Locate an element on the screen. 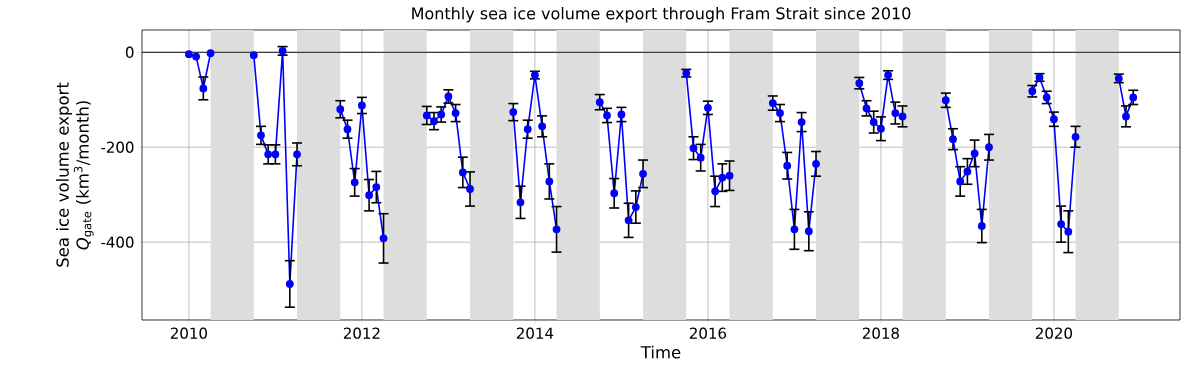 This screenshot has height=390, width=1190. x-tick-label: 2014 is located at coordinates (535, 333).